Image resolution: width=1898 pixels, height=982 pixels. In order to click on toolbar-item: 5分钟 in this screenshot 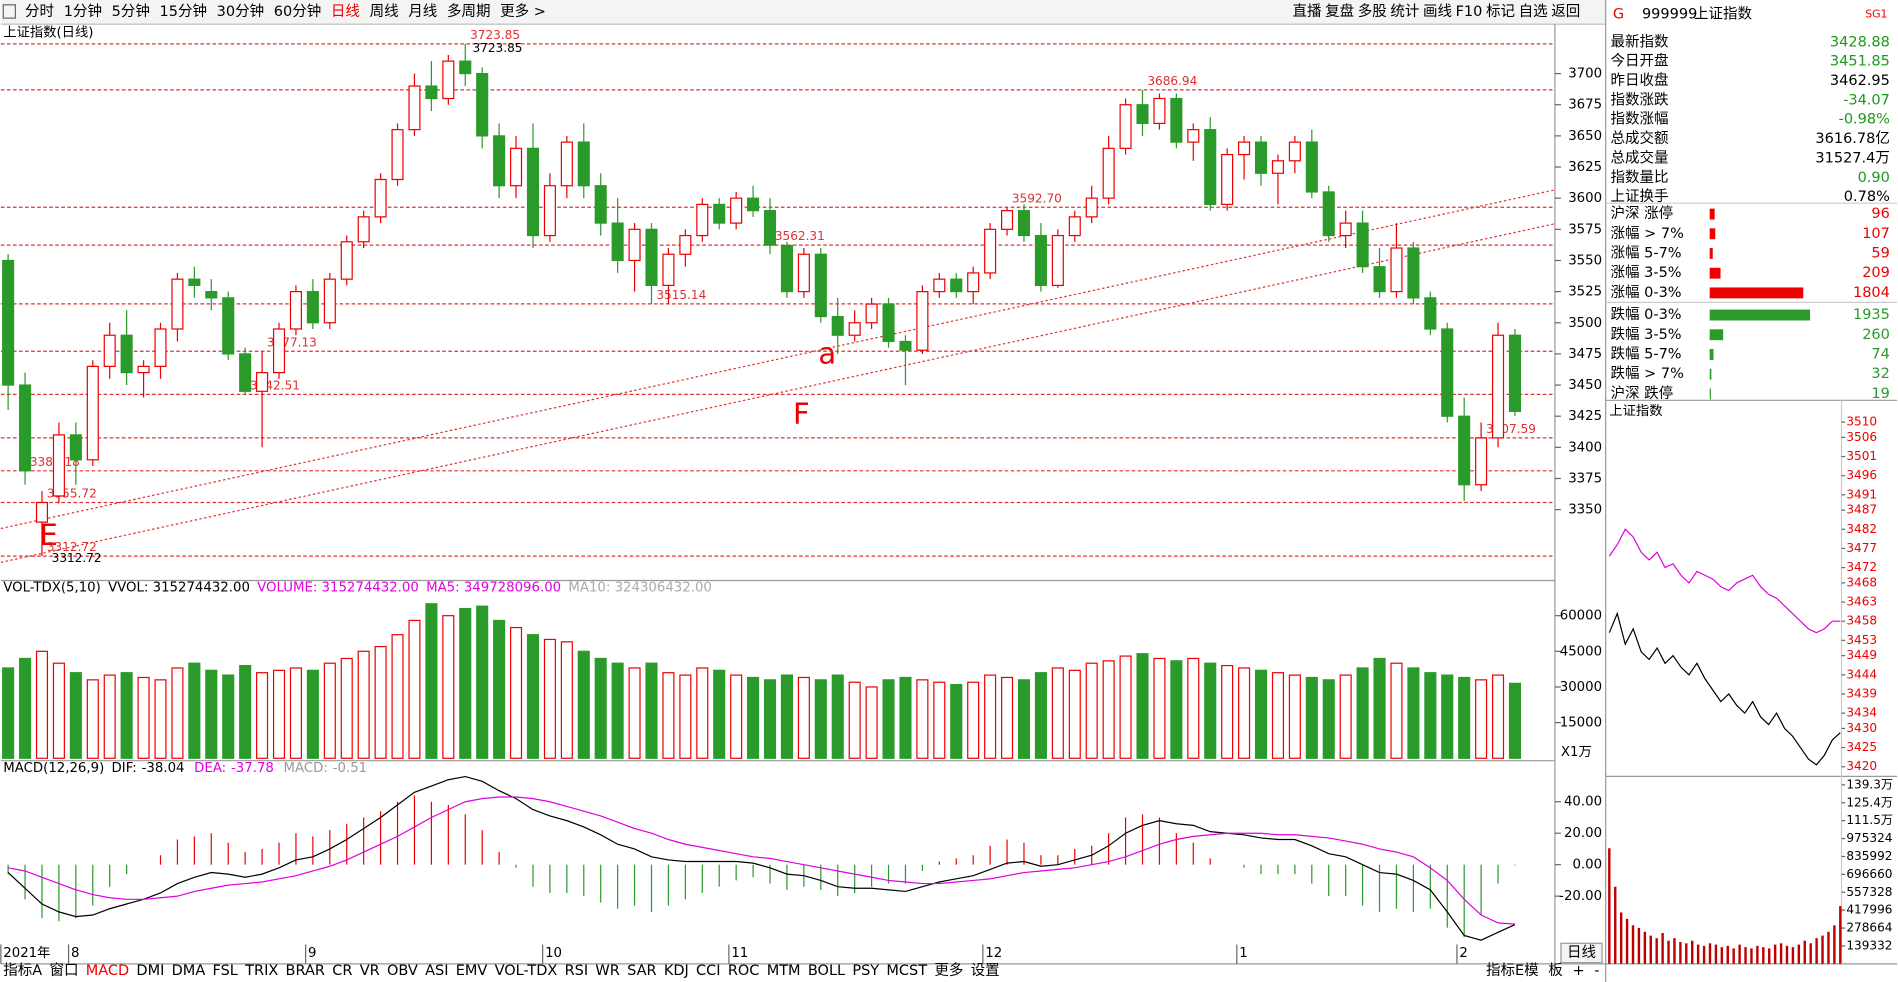, I will do `click(131, 11)`.